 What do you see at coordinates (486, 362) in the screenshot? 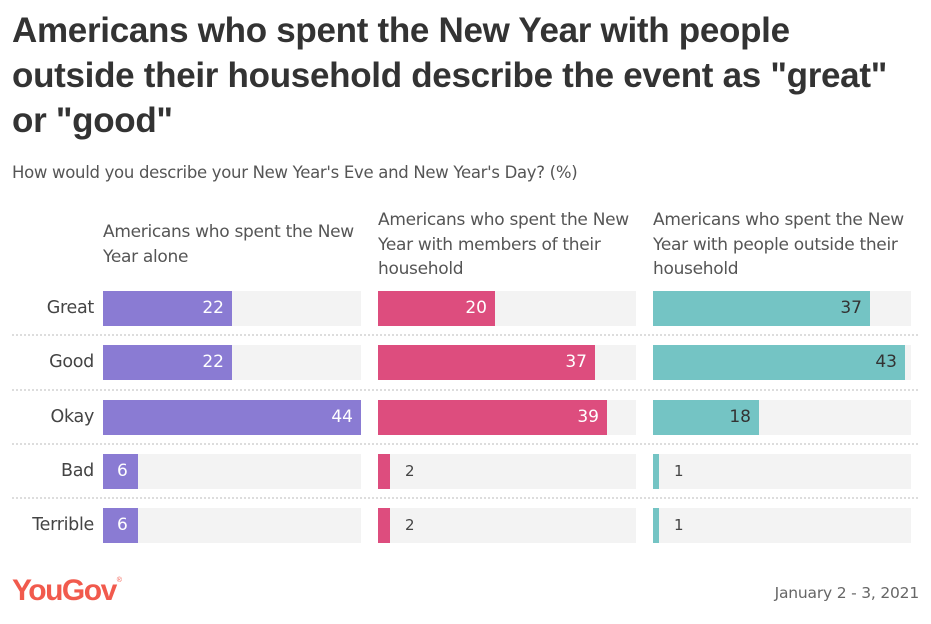
I see `bar-household-good` at bounding box center [486, 362].